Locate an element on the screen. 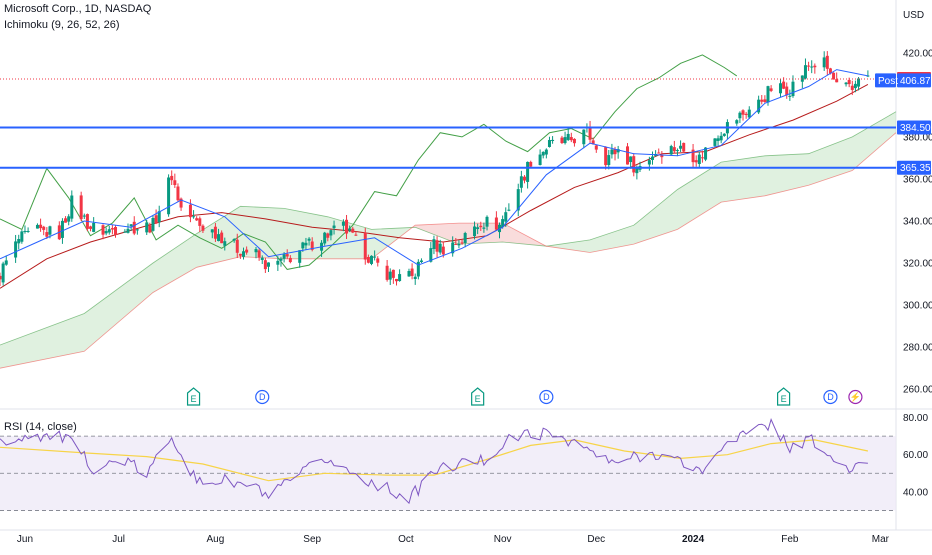 The image size is (932, 555). rsi-tick-label: 60.00 is located at coordinates (915, 455).